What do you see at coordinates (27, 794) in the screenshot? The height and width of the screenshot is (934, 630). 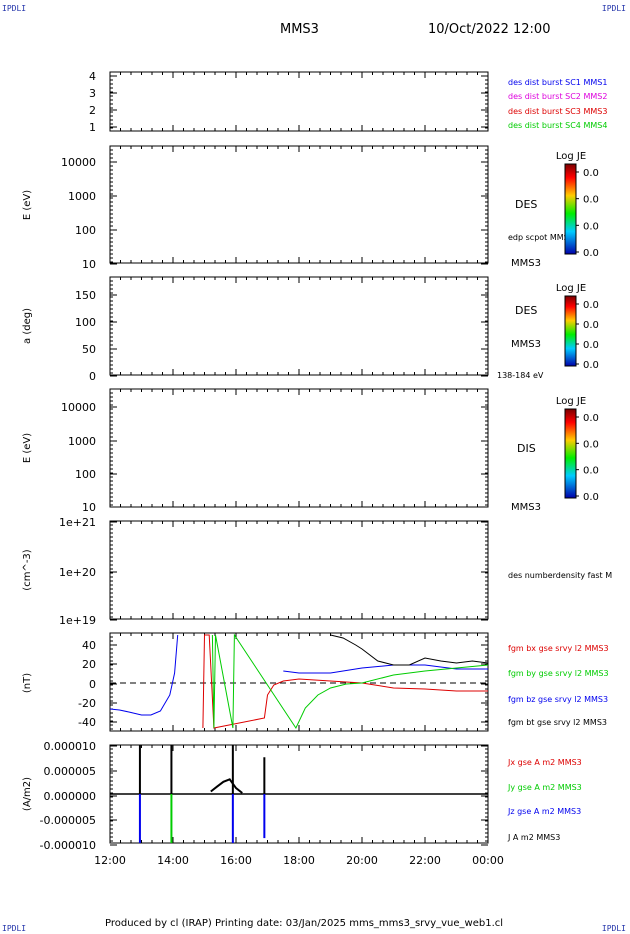 I see `y-axis-label: (A/m2)` at bounding box center [27, 794].